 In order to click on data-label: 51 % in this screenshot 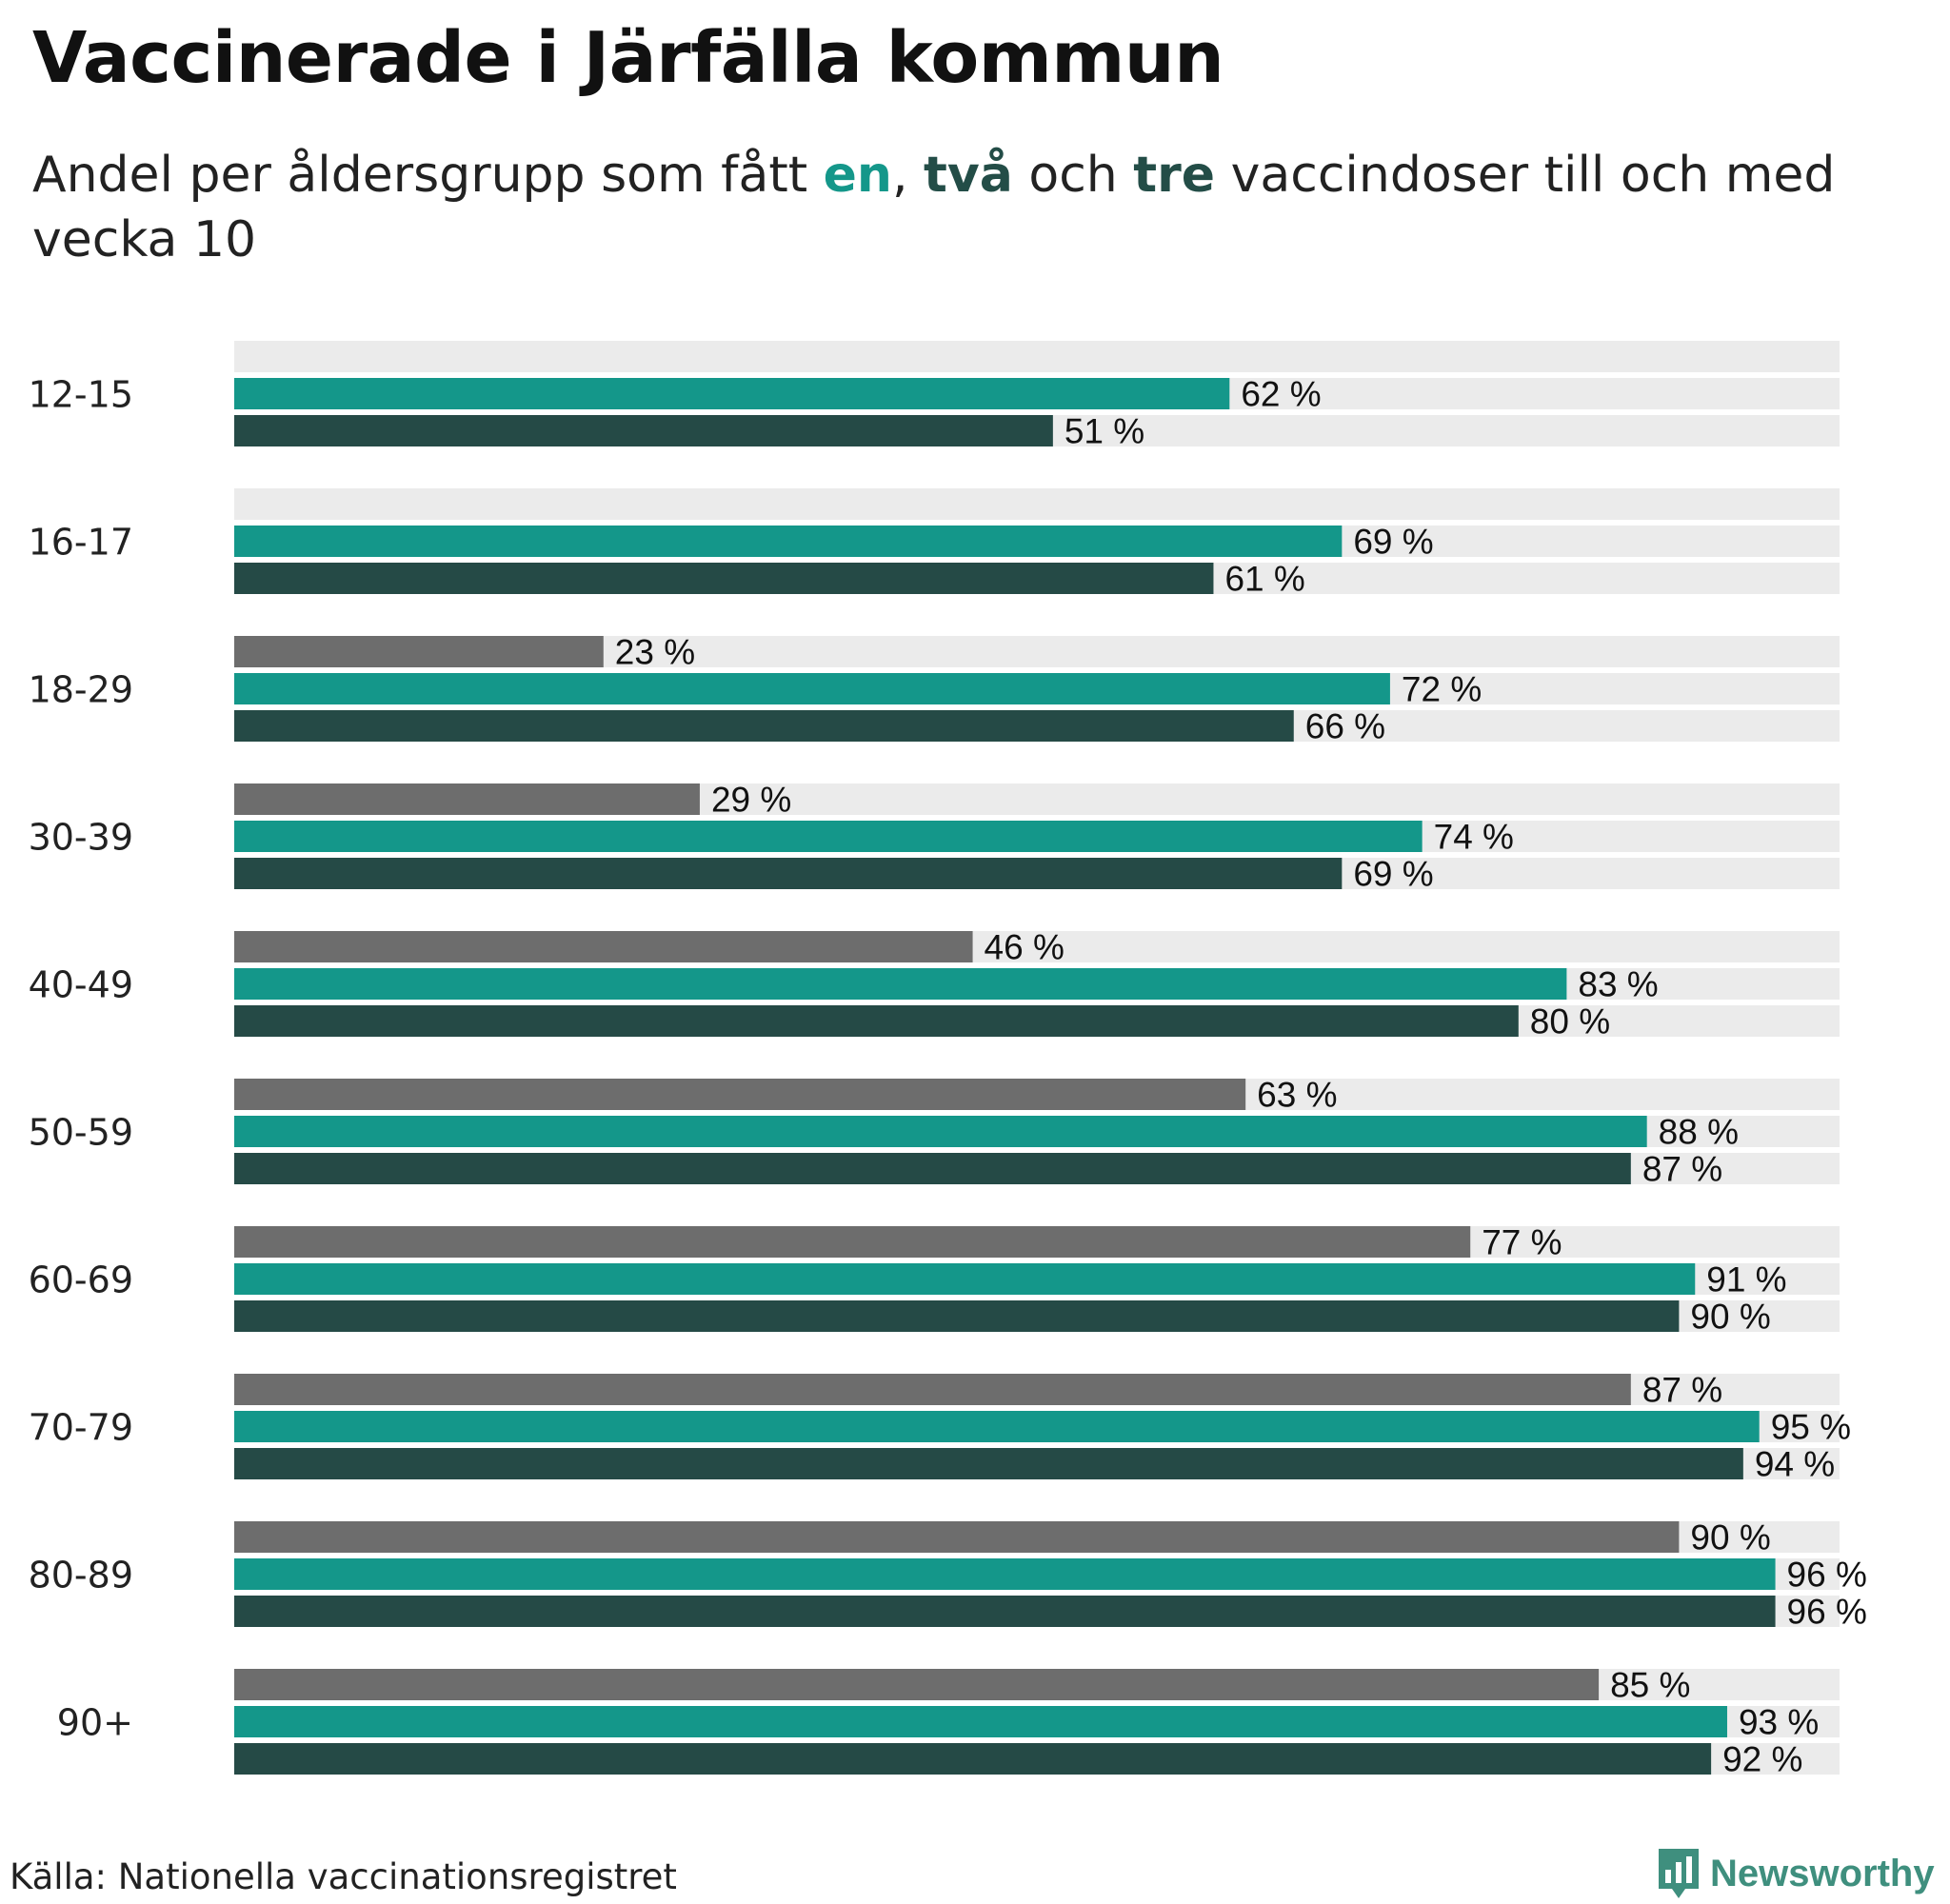, I will do `click(1104, 431)`.